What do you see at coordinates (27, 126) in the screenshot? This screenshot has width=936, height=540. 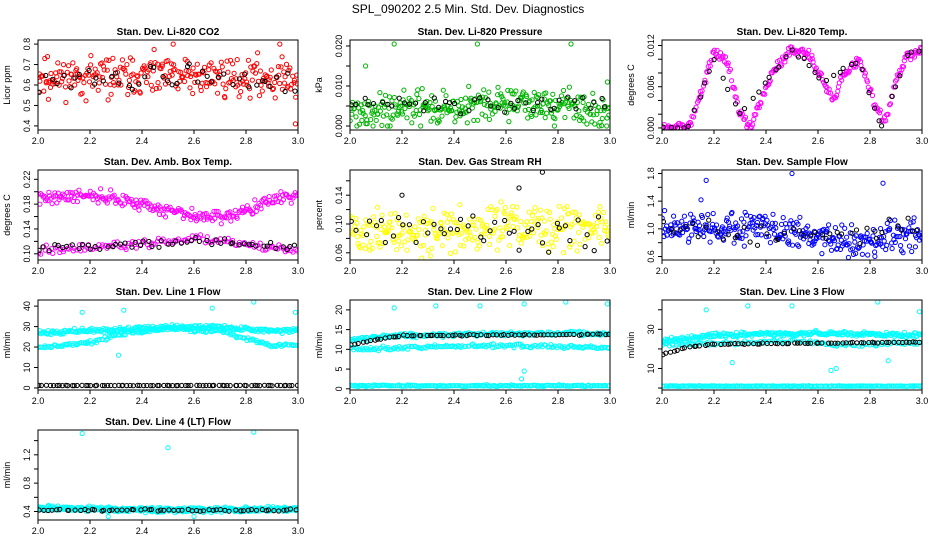 I see `y-tick-label: 0.4` at bounding box center [27, 126].